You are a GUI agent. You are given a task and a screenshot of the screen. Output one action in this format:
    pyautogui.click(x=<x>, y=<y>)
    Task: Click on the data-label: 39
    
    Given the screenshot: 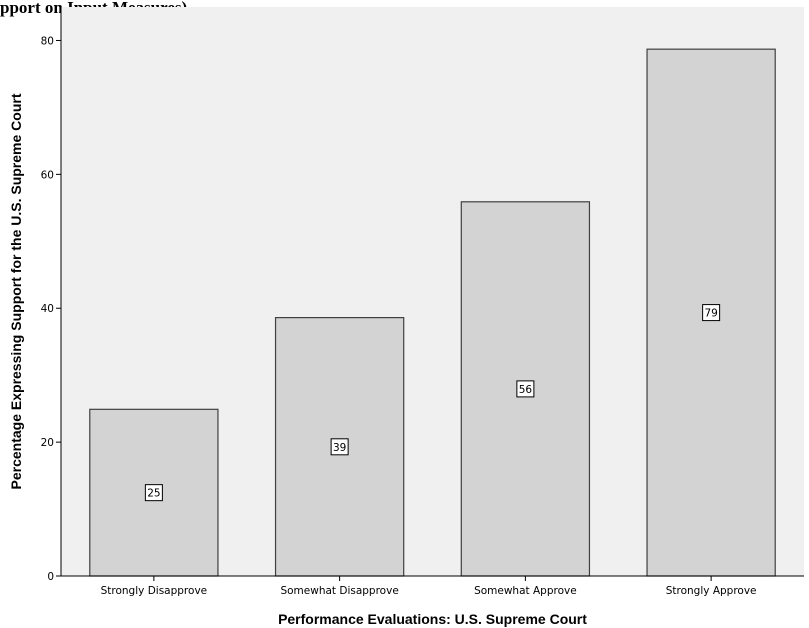 What is the action you would take?
    pyautogui.click(x=339, y=448)
    